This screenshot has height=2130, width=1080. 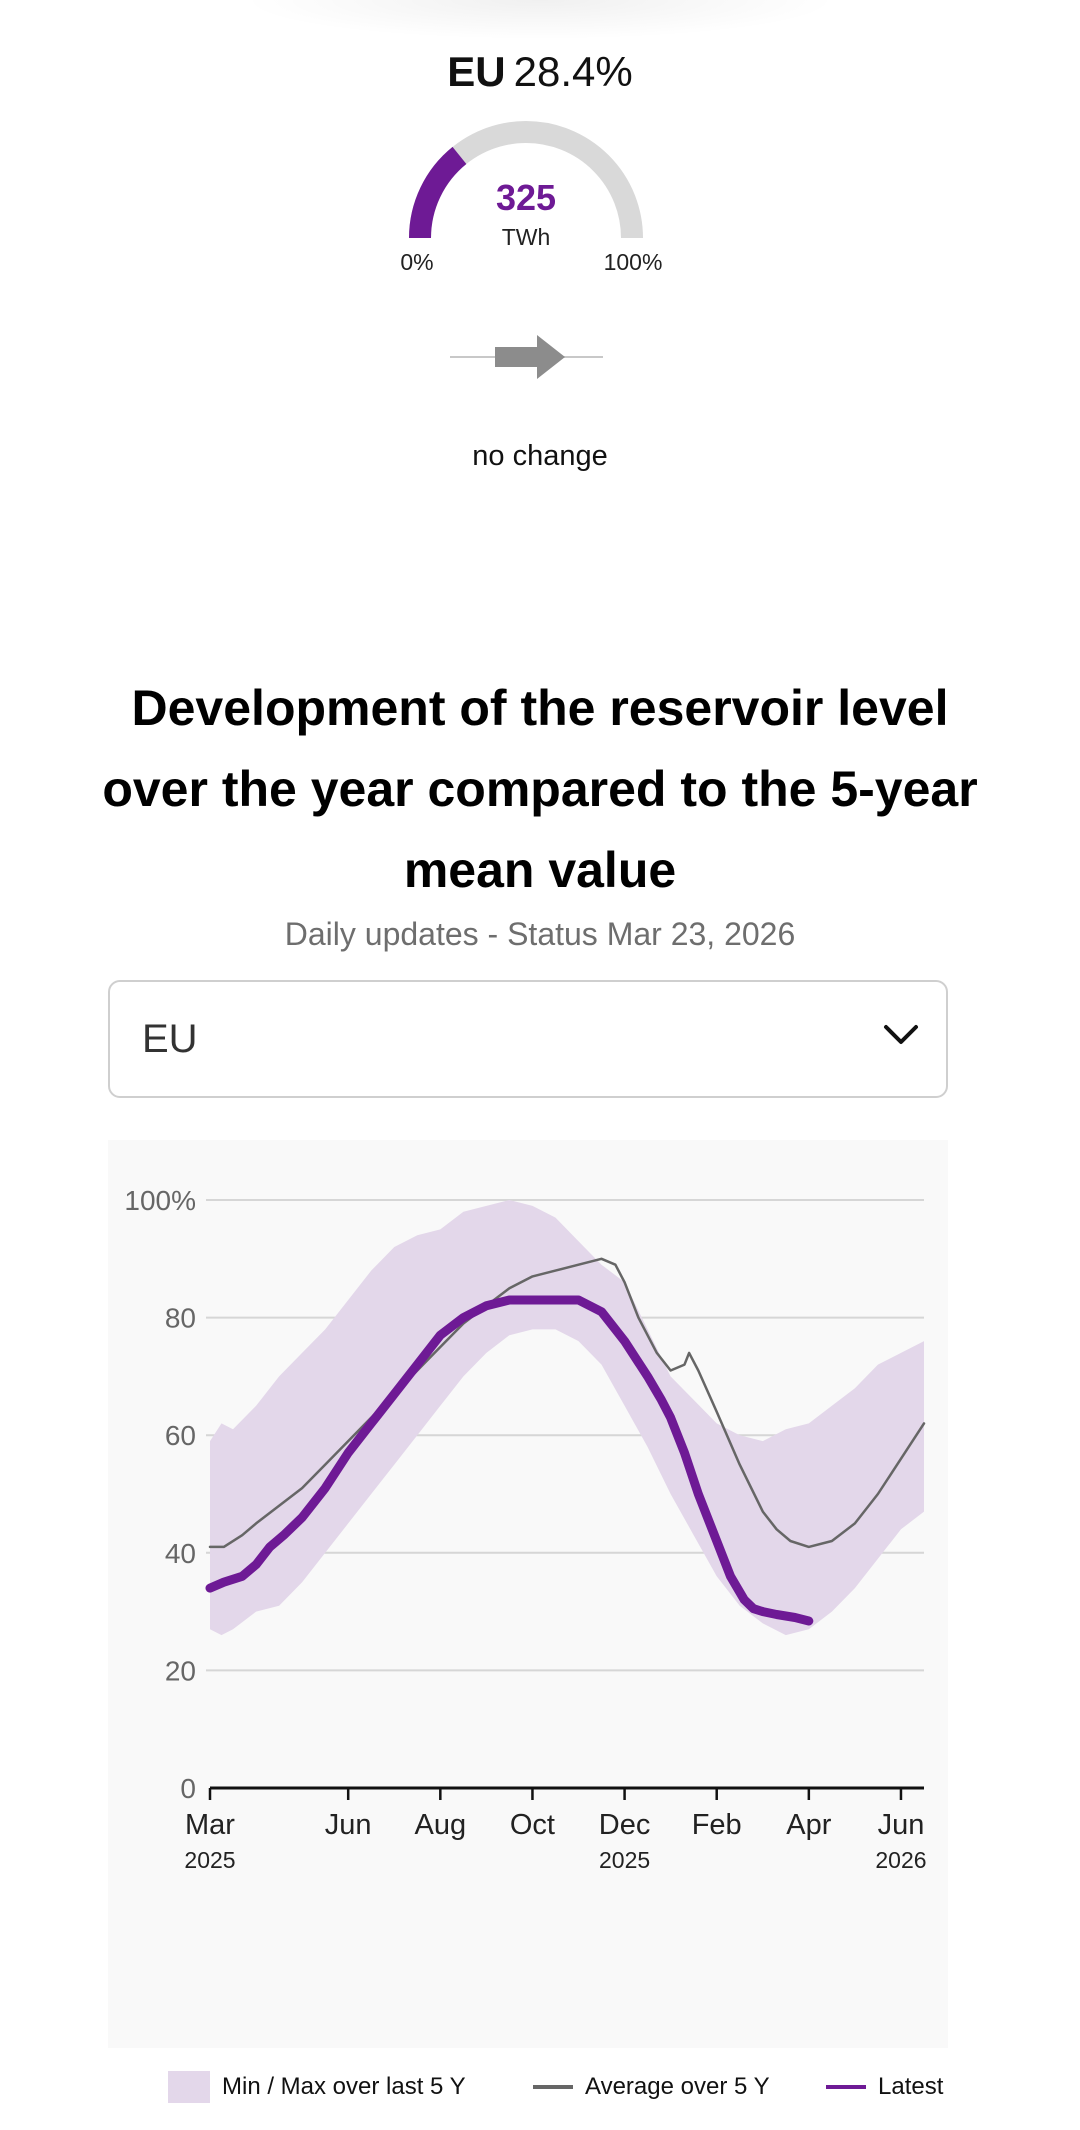 What do you see at coordinates (189, 2087) in the screenshot?
I see `legend-swatch-band` at bounding box center [189, 2087].